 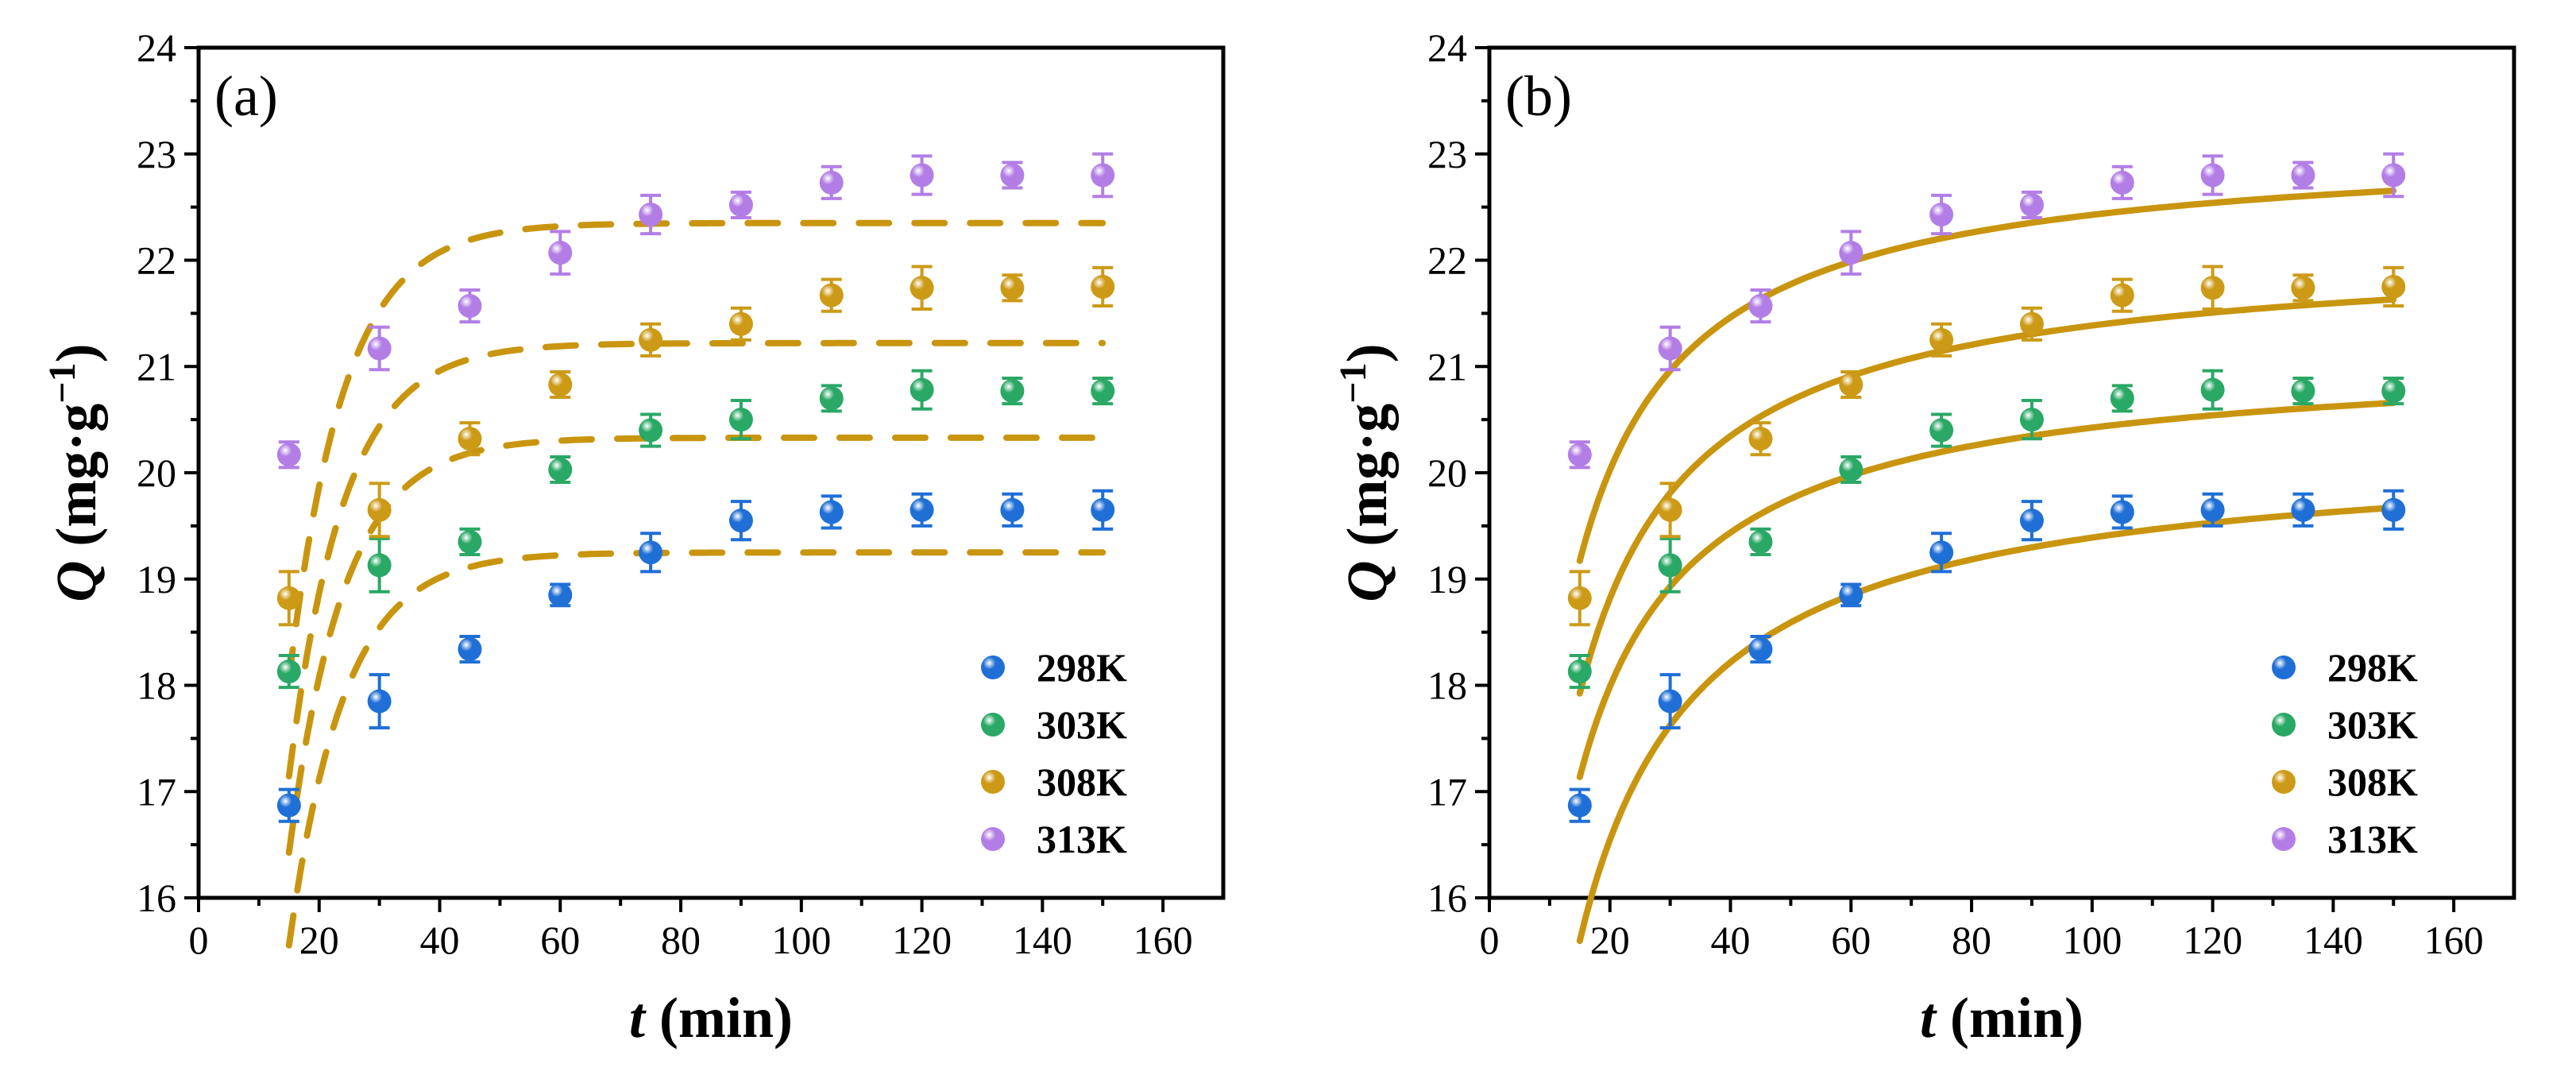 I want to click on x-tick-label: 120, so click(x=2212, y=940).